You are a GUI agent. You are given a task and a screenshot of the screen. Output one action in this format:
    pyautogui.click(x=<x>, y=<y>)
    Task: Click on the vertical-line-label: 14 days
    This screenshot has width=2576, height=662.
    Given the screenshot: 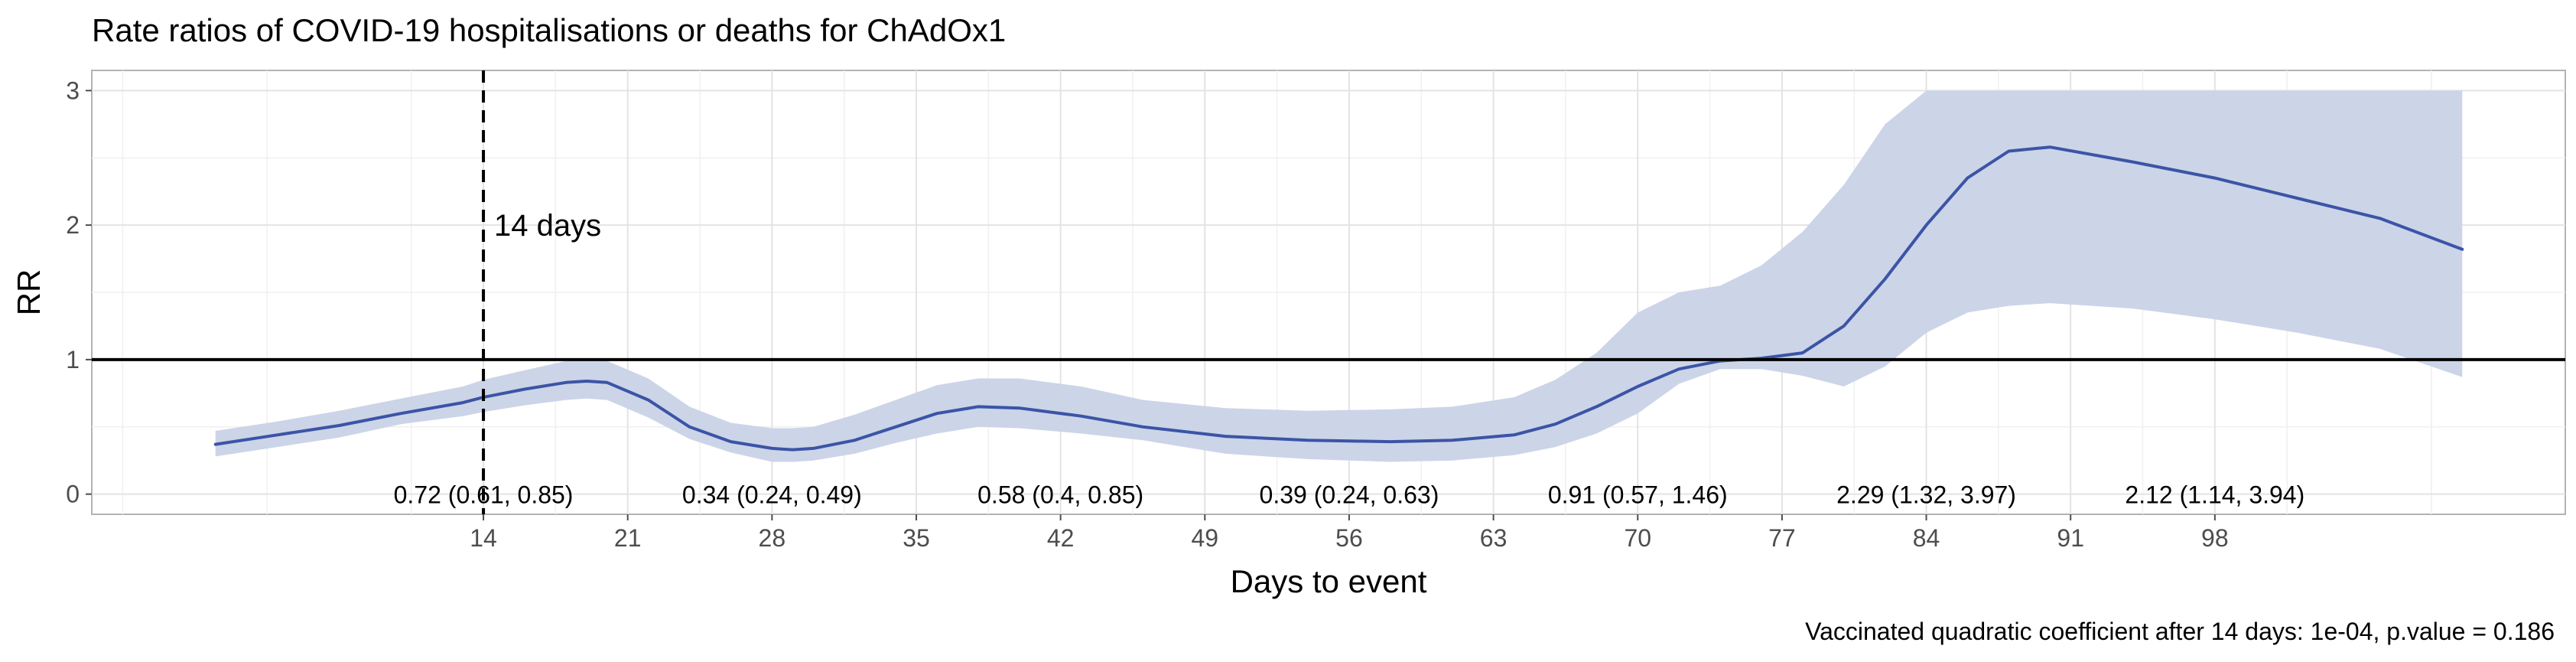 What is the action you would take?
    pyautogui.click(x=547, y=226)
    